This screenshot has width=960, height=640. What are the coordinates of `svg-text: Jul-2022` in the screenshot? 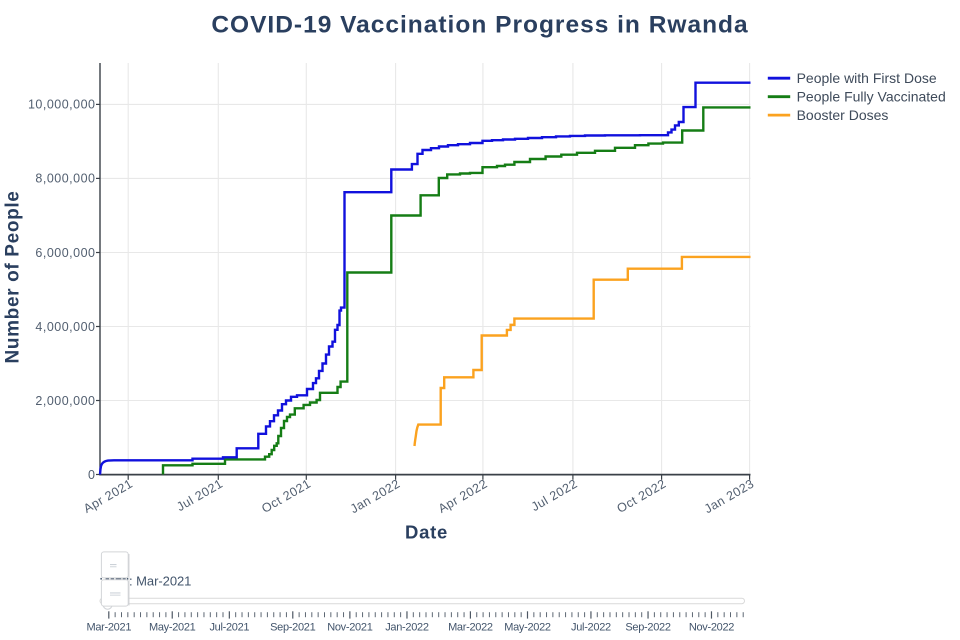 It's located at (591, 628).